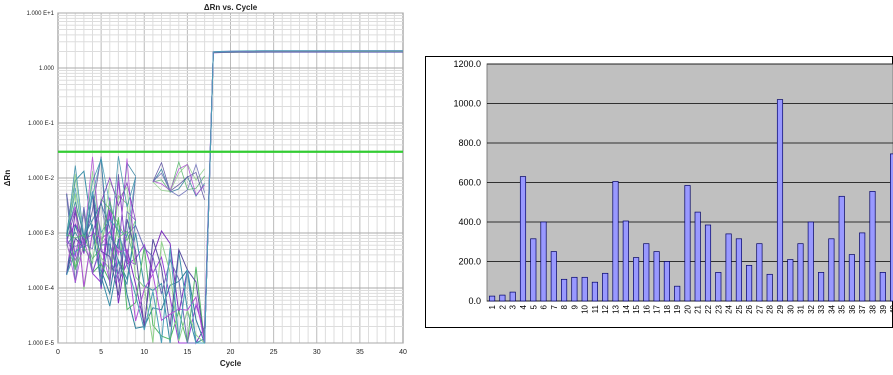  I want to click on y-tick-label: 800.0, so click(469, 143).